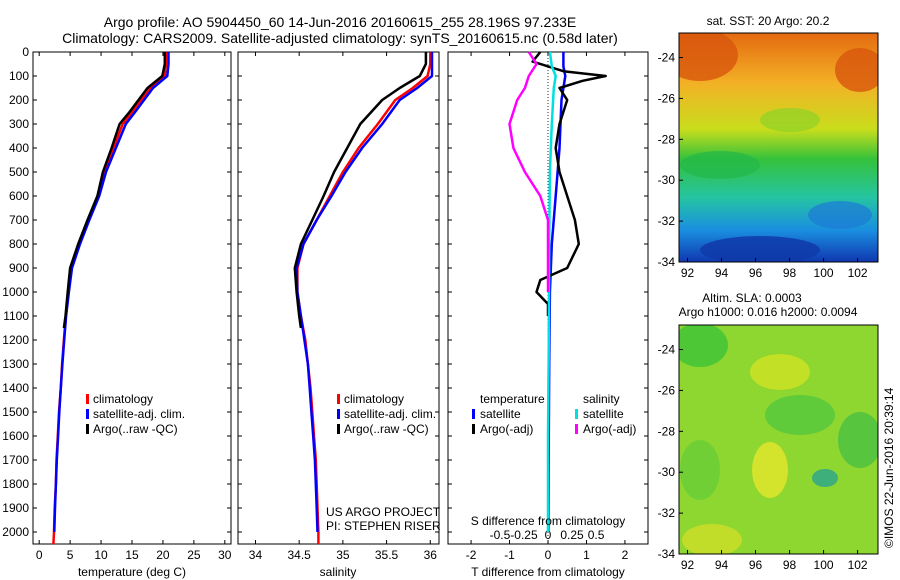  Describe the element at coordinates (572, 535) in the screenshot. I see `s-diff-tick-label: 0.25` at that location.